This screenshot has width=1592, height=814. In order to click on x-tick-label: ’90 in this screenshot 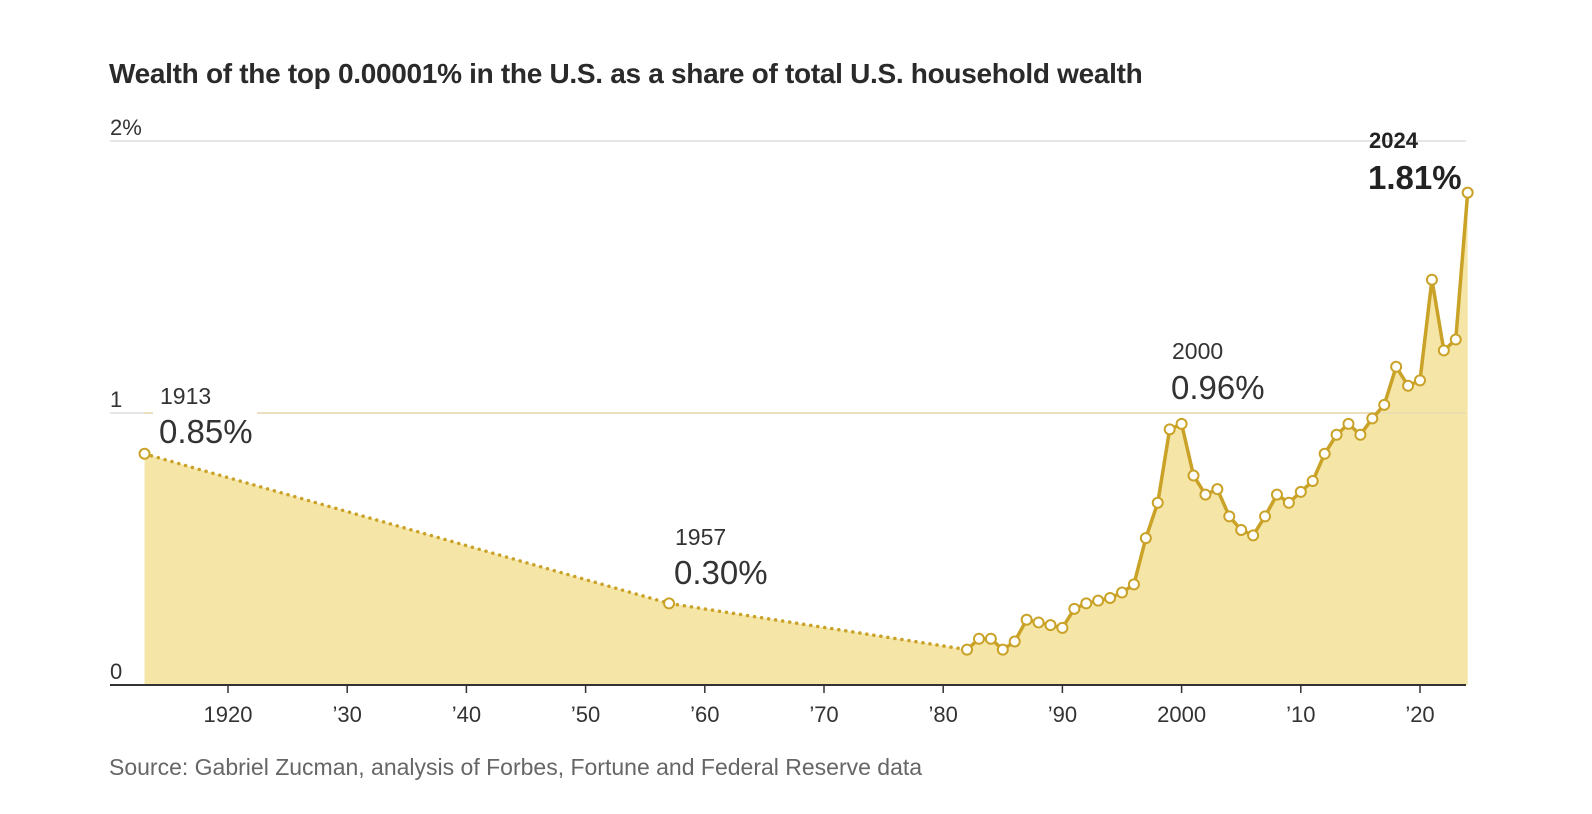, I will do `click(1062, 714)`.